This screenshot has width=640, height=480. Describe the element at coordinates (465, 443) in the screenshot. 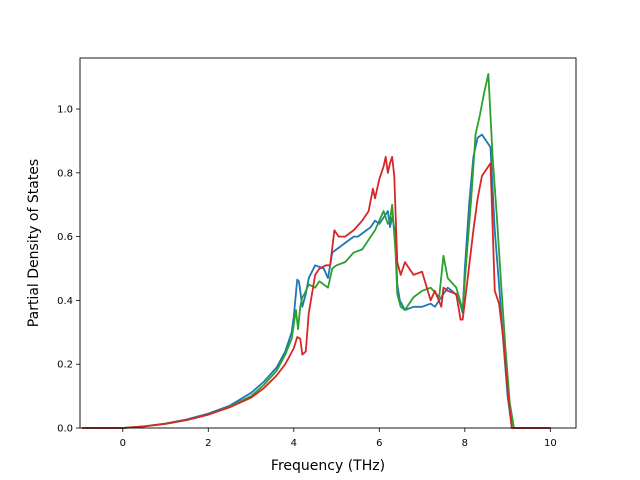

I see `x-tick-label: 8` at that location.